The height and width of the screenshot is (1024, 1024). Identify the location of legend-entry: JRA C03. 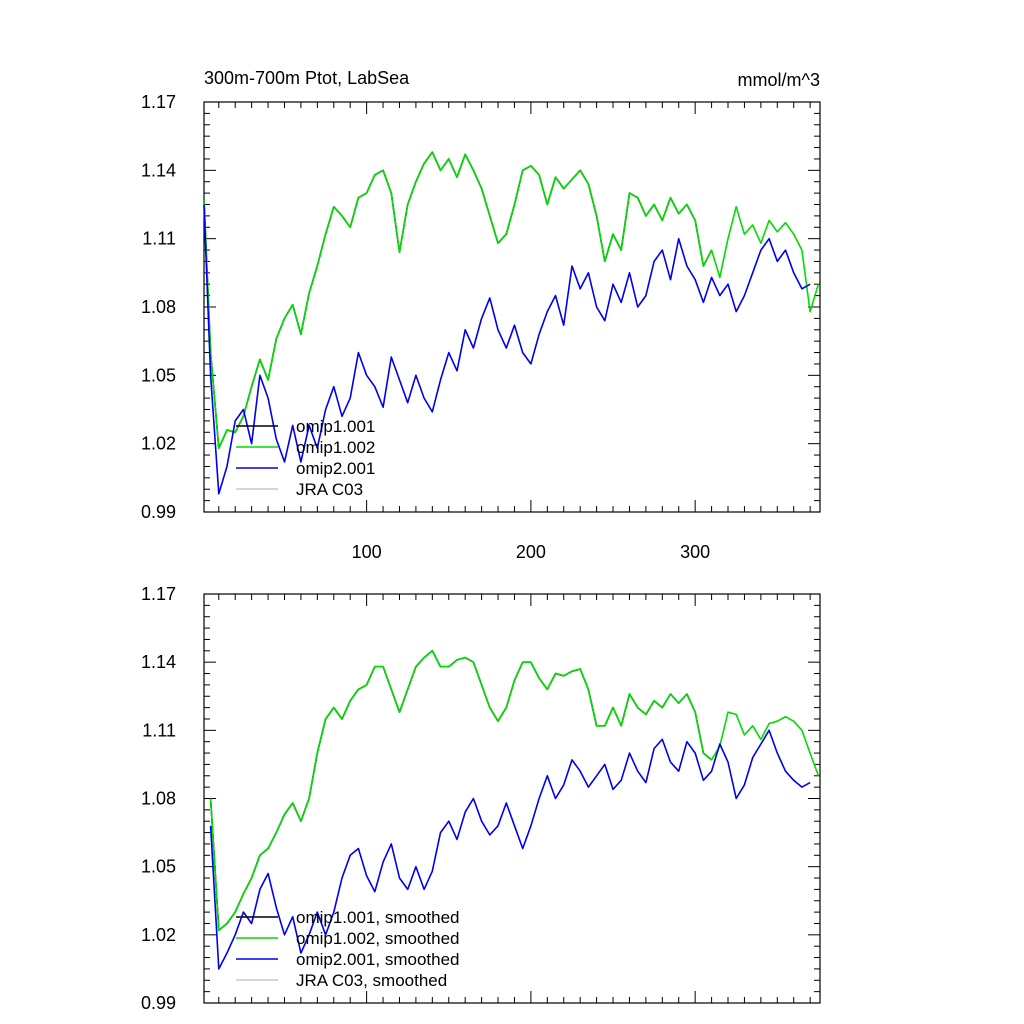
(329, 489).